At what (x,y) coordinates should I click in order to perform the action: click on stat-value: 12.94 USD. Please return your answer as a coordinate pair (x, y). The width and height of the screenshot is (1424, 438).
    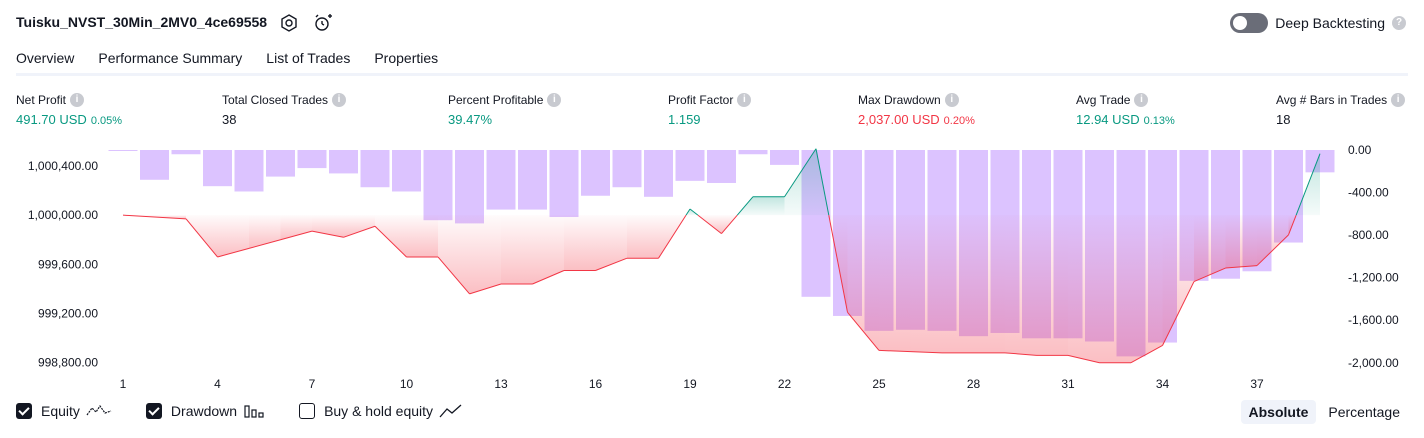
    Looking at the image, I should click on (1108, 119).